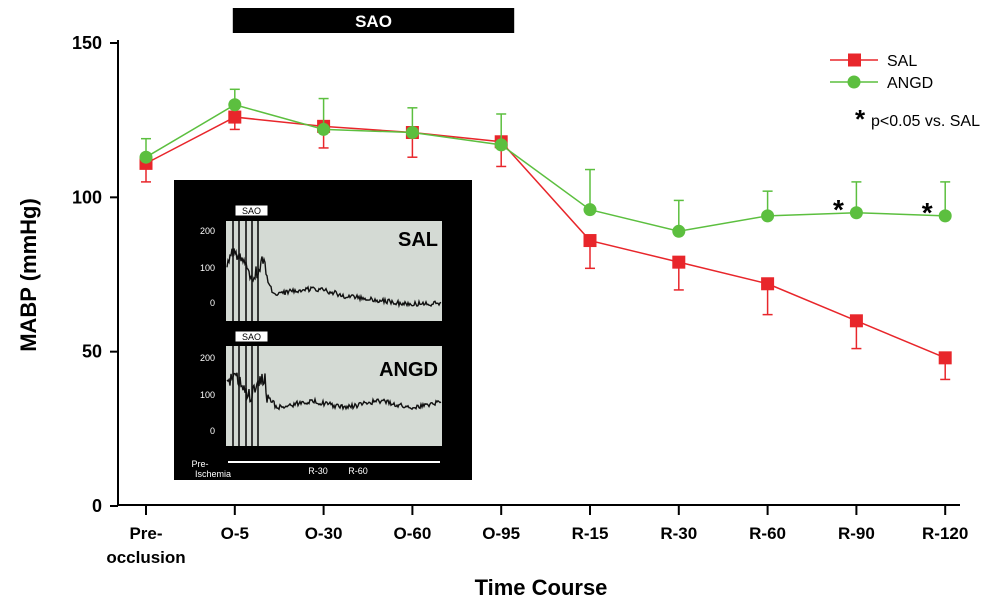 This screenshot has width=1008, height=603. I want to click on inset-panel-angd-marks, so click(245, 396).